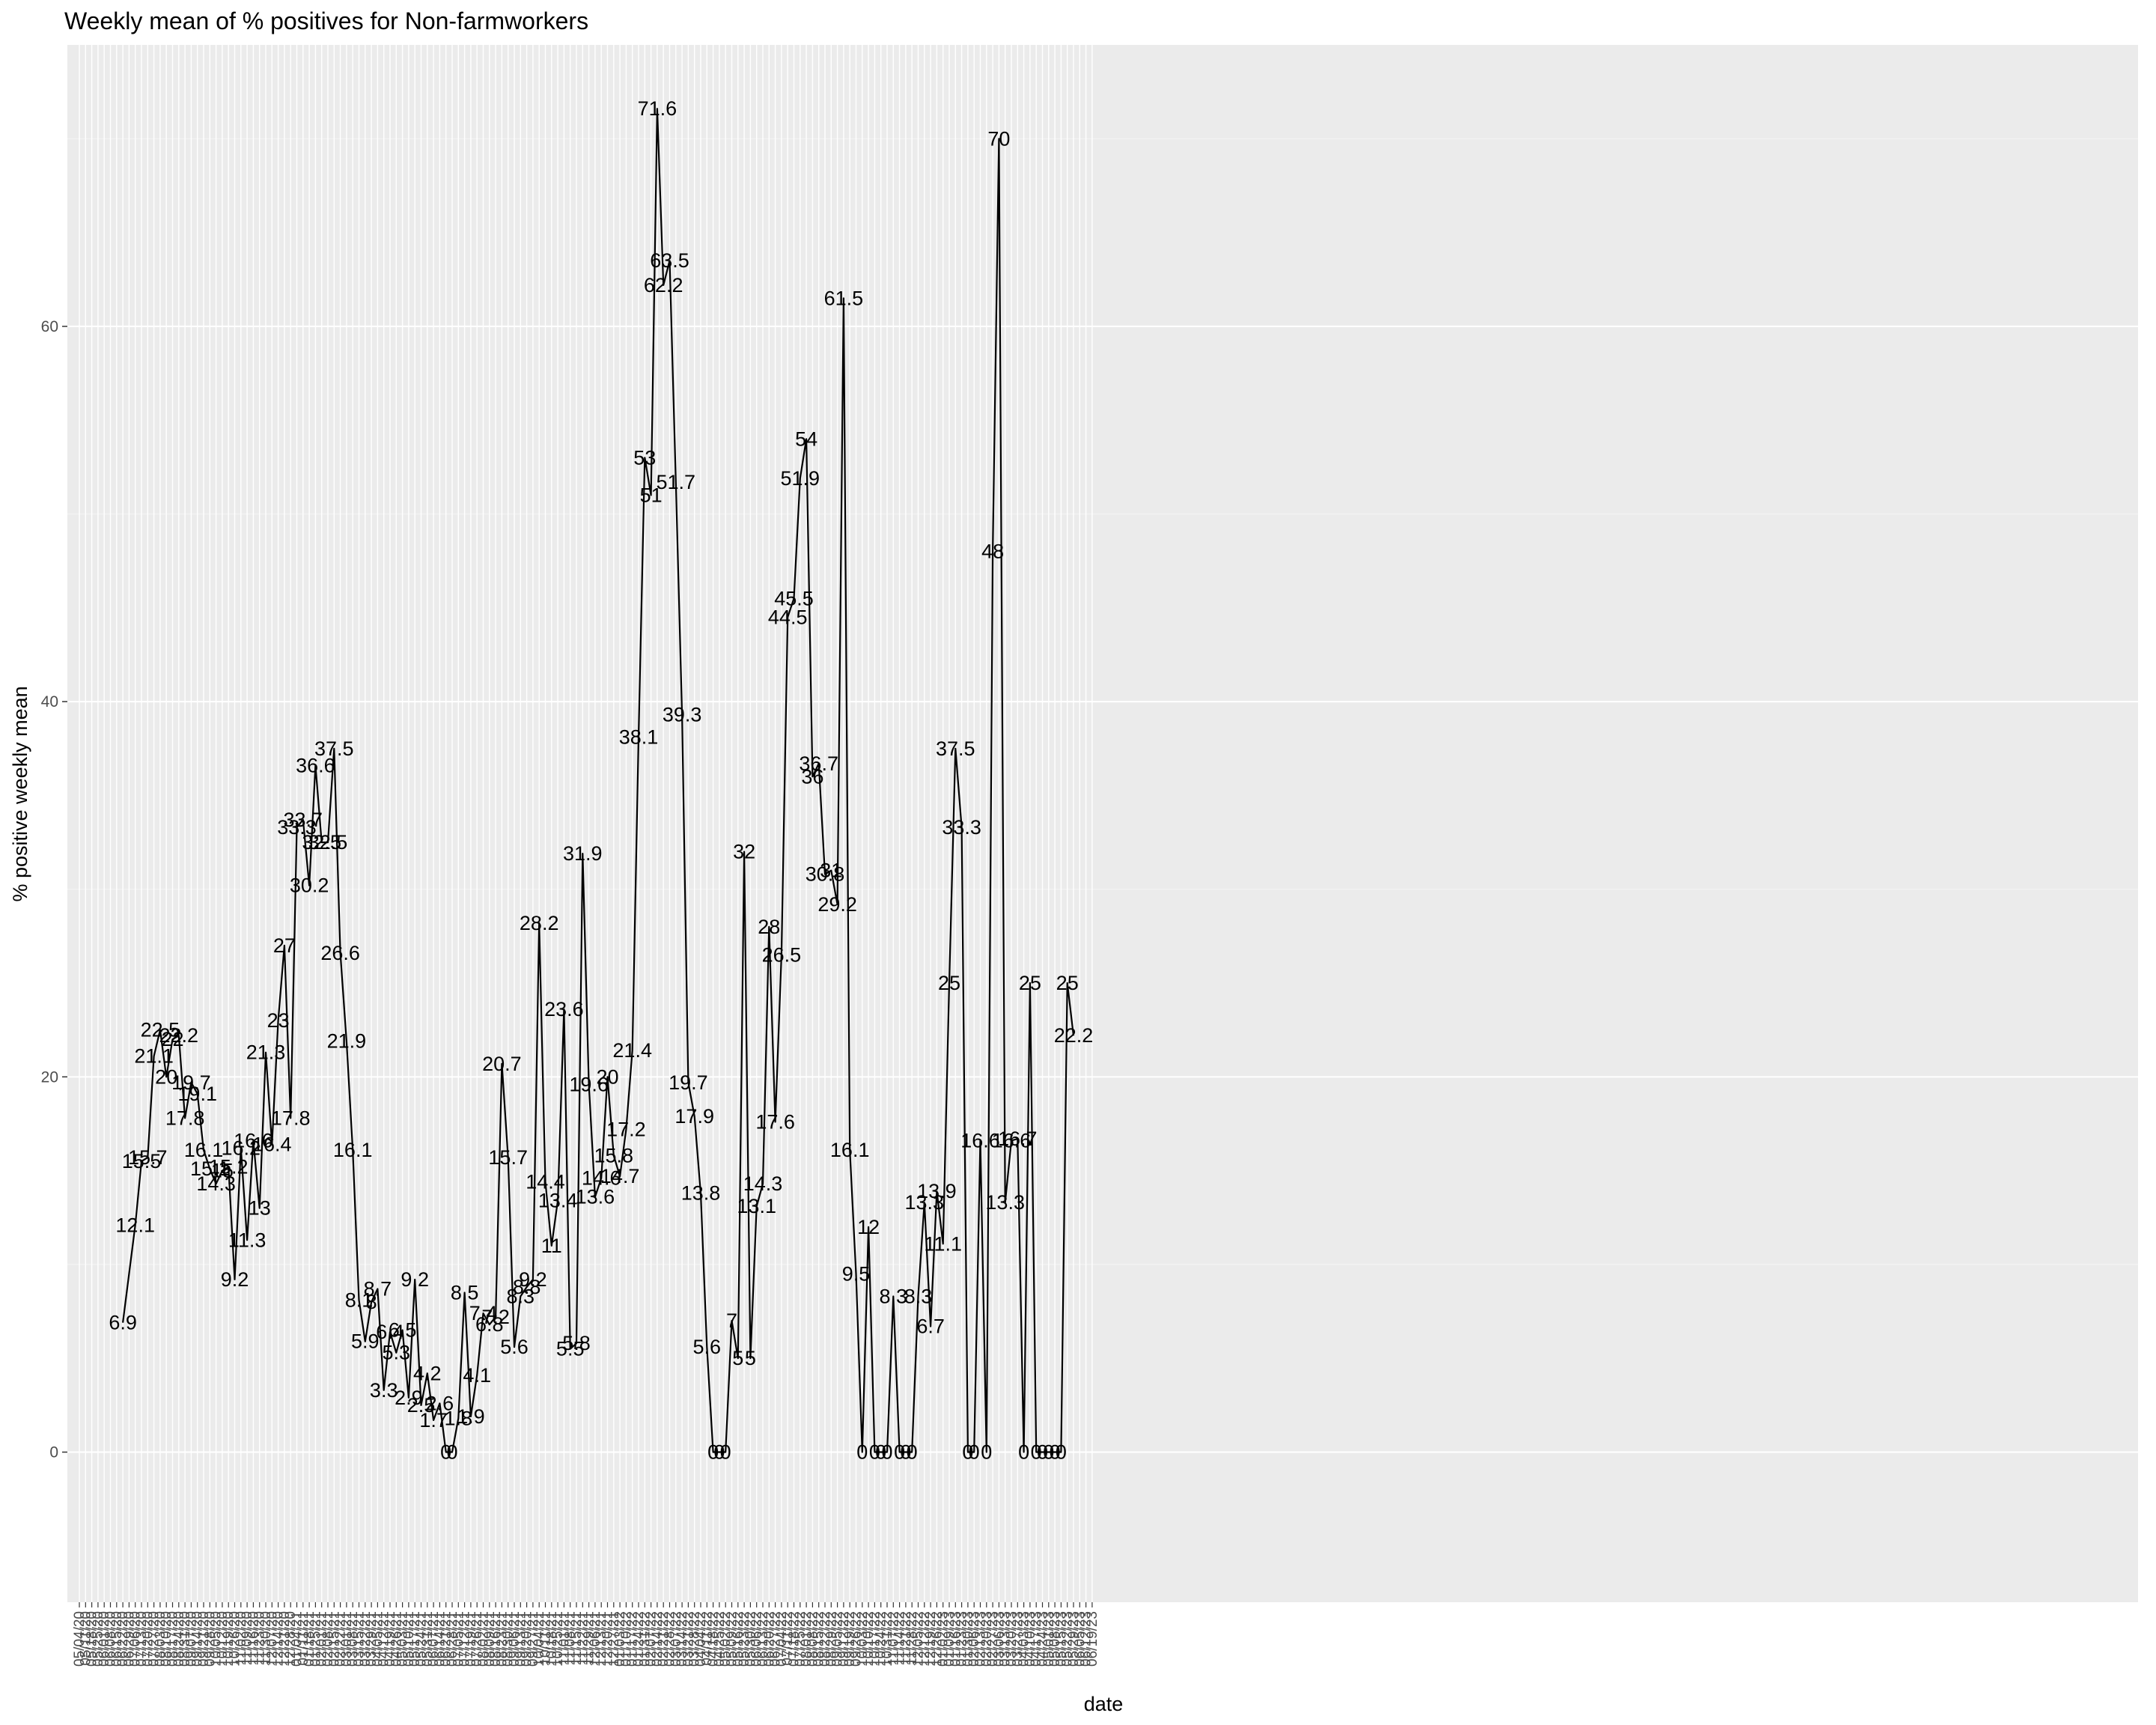 The height and width of the screenshot is (1725, 2156). What do you see at coordinates (571, 1638) in the screenshot?
I see `x-tick-label: 11/08/21` at bounding box center [571, 1638].